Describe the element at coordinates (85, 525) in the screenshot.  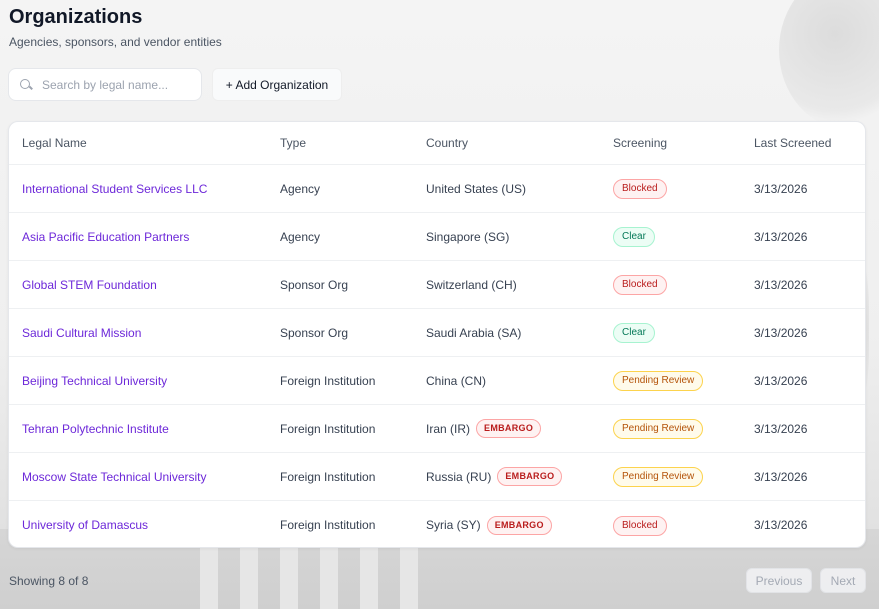
I see `organization-name-link: University of Damascus` at that location.